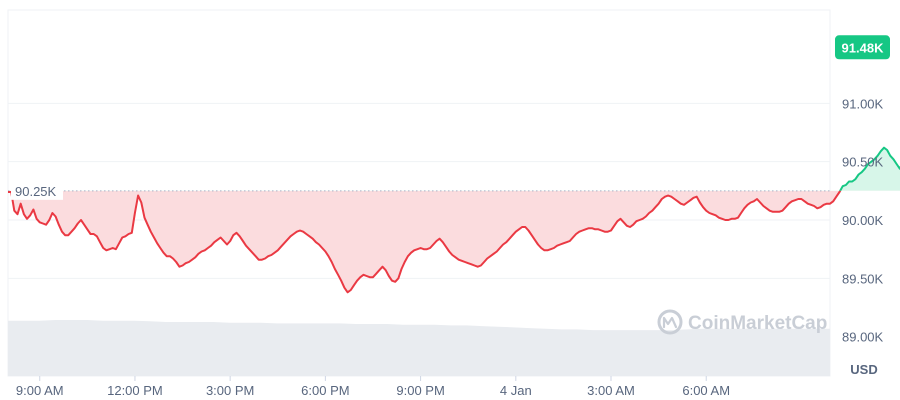 The width and height of the screenshot is (900, 400). I want to click on coinmarketcap-watermark: CoinMarketCap, so click(742, 322).